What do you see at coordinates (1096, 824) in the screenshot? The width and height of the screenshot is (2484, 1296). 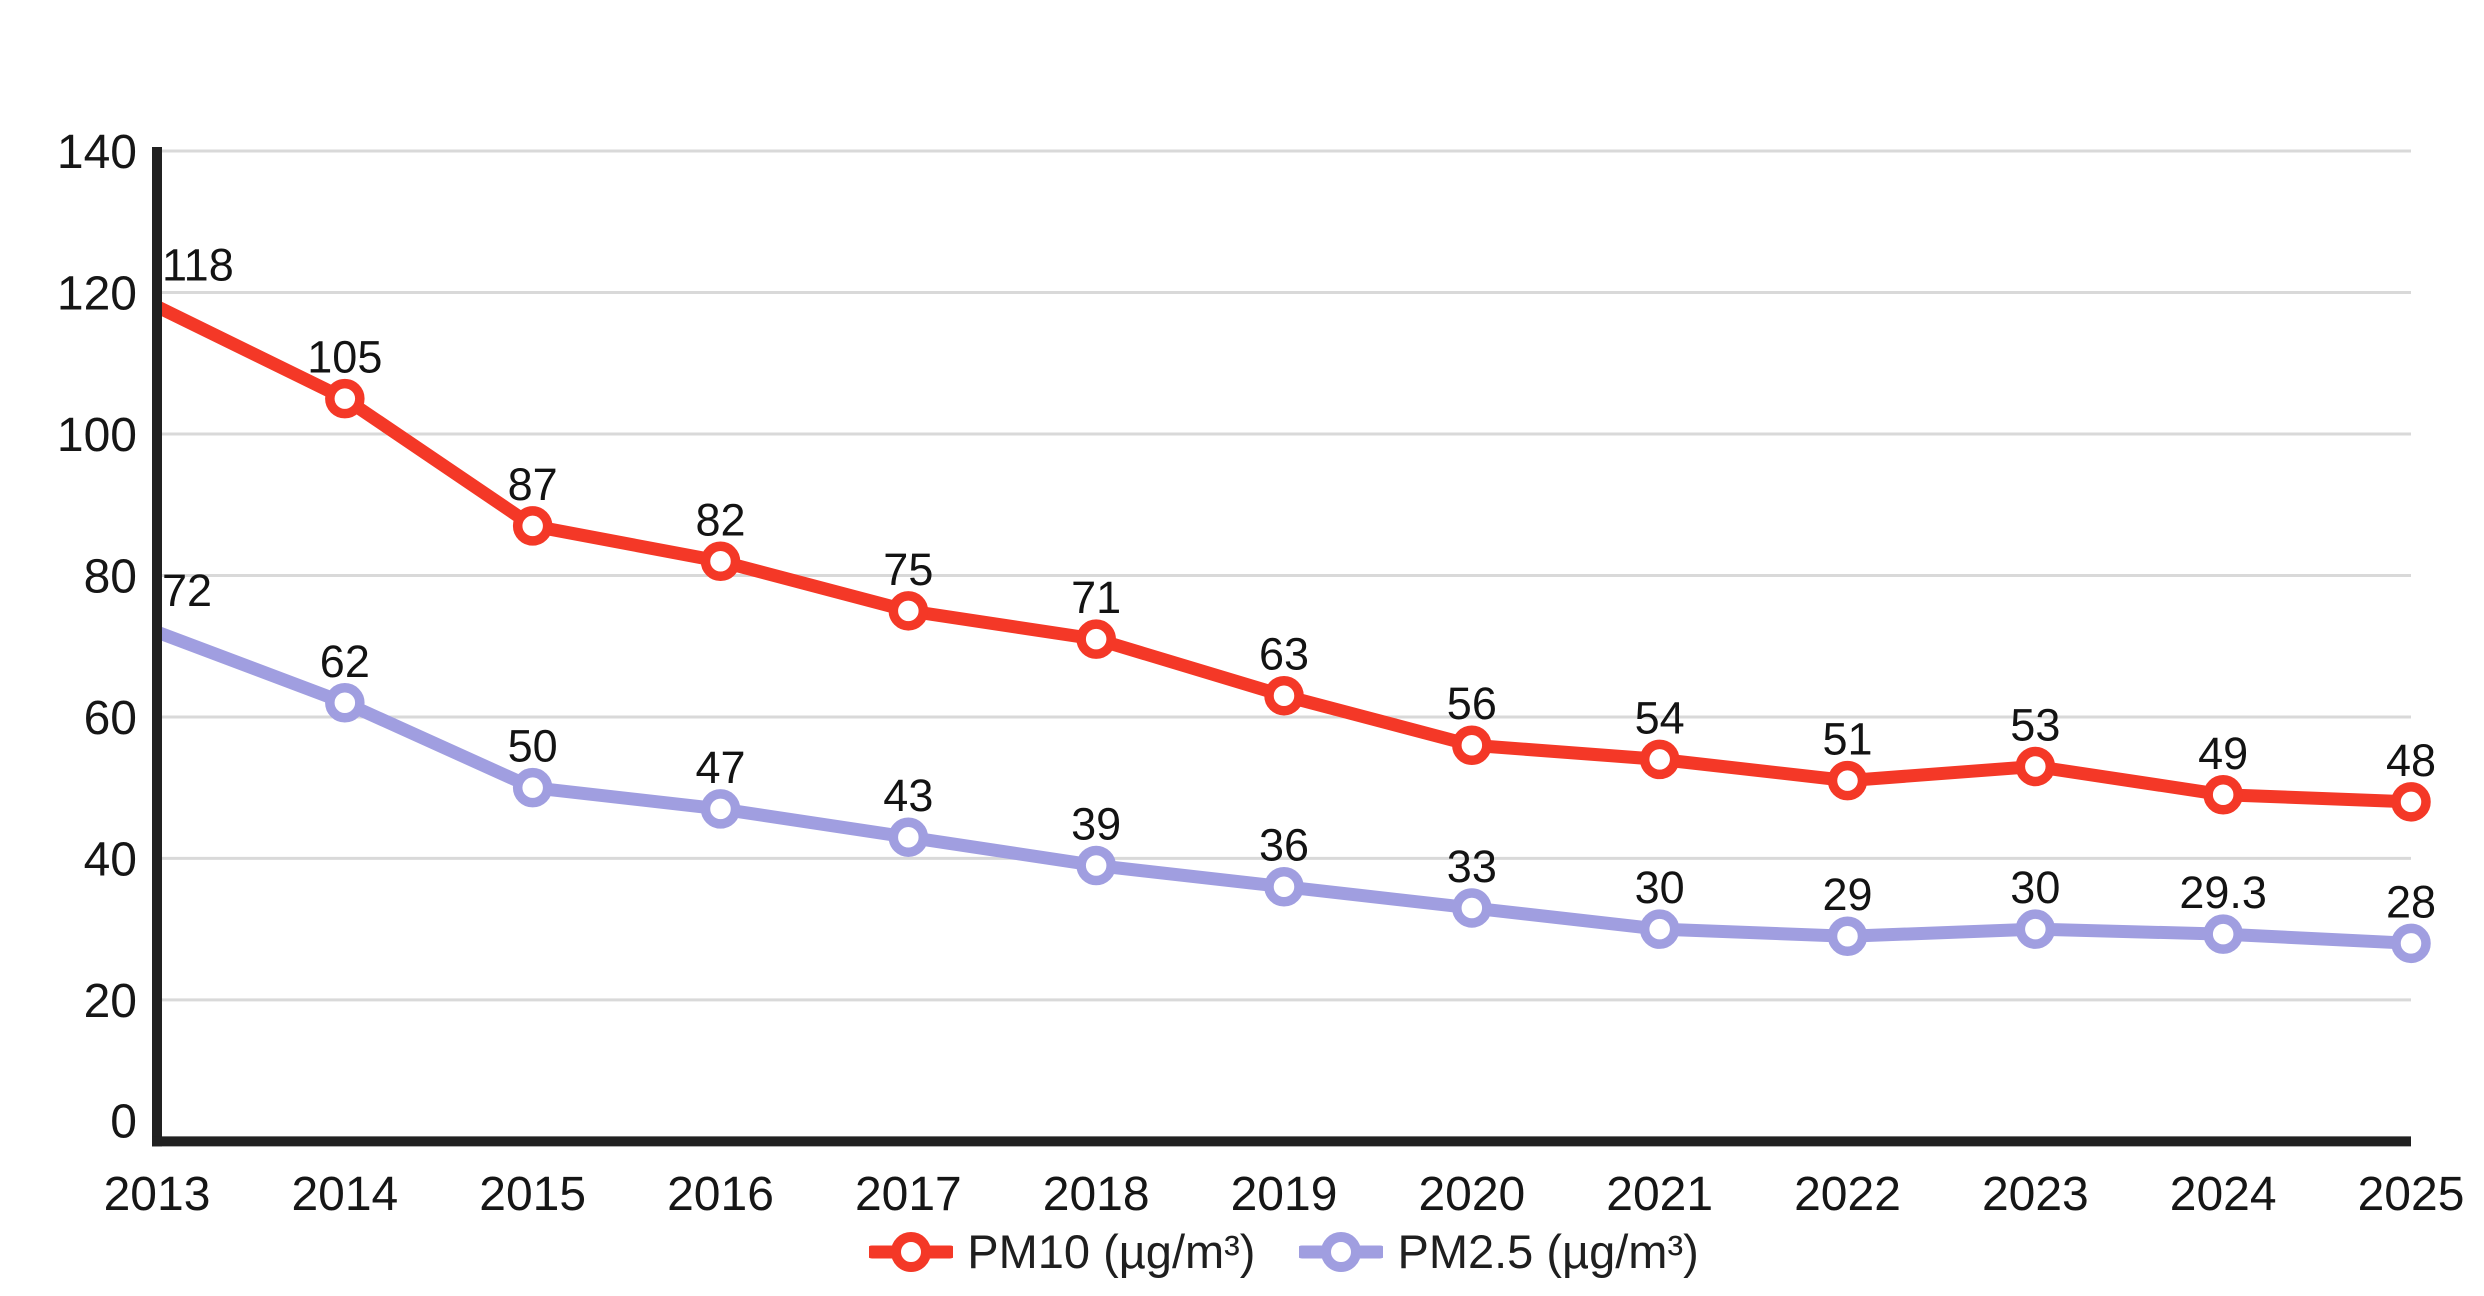 I see `pm25-data-label: 39` at bounding box center [1096, 824].